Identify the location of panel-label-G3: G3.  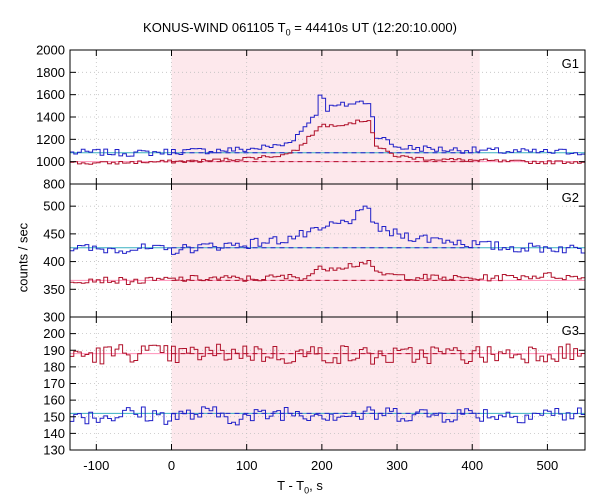
(570, 330).